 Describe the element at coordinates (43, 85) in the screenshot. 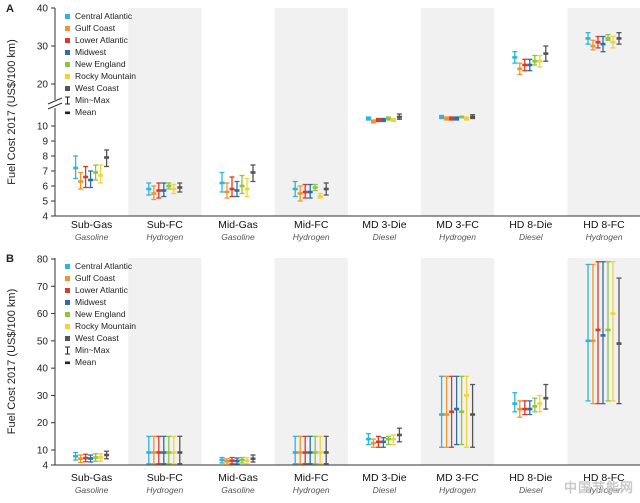

I see `y-tick-label: 20` at that location.